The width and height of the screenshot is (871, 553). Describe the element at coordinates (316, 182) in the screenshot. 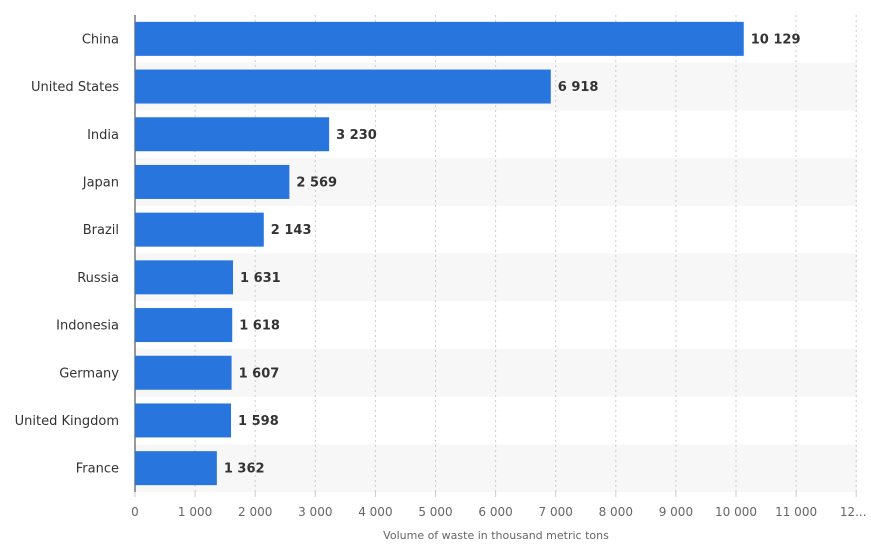

I see `data-label: 2 569` at that location.